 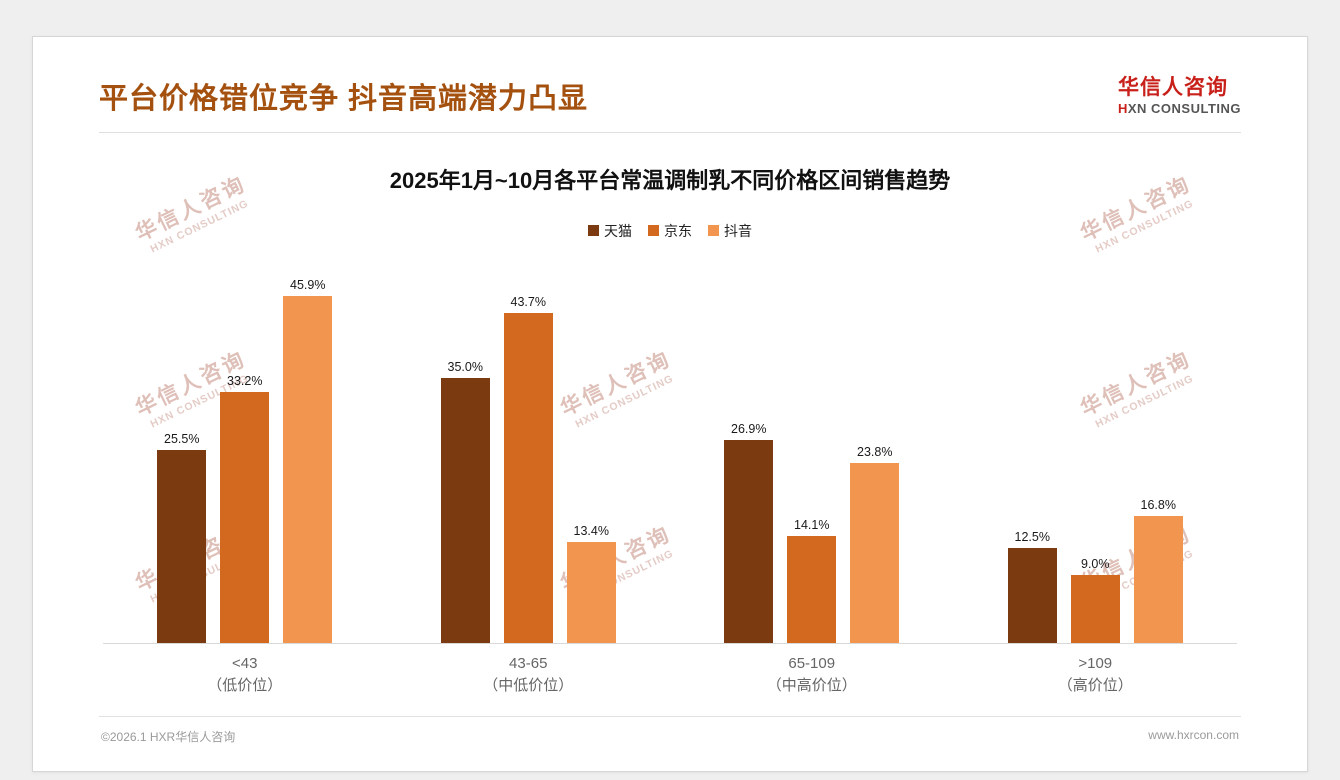 I want to click on bar-group: 26.9% 14.1% 23.8% 65-109 （中高价位）, so click(x=812, y=481).